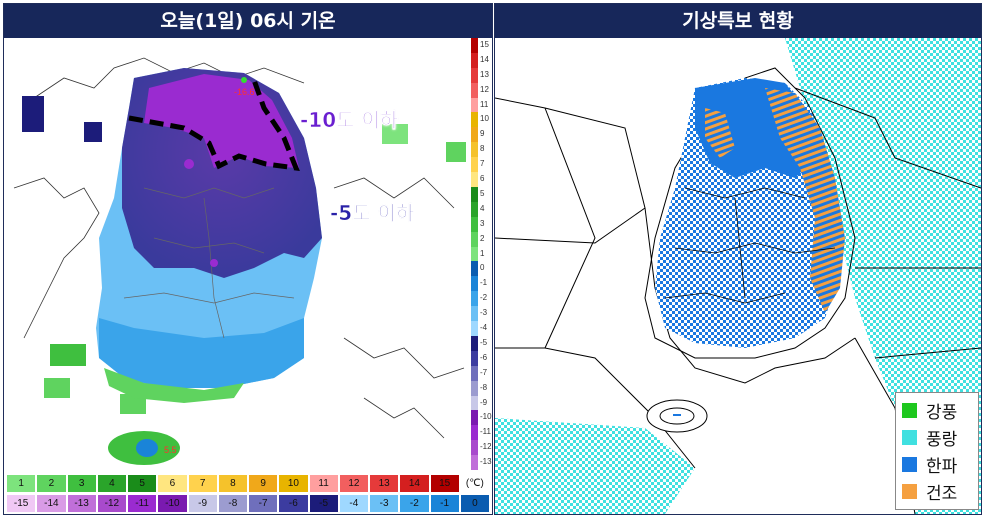  What do you see at coordinates (486, 462) in the screenshot?
I see `scale-tick-label: -13` at bounding box center [486, 462].